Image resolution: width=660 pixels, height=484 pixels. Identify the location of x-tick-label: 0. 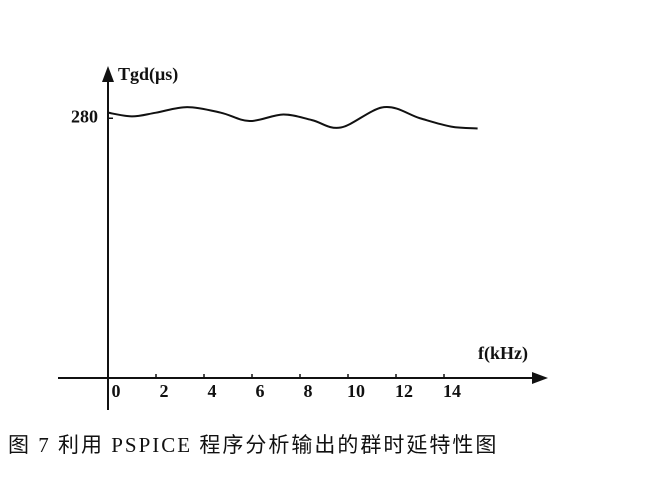
(116, 391).